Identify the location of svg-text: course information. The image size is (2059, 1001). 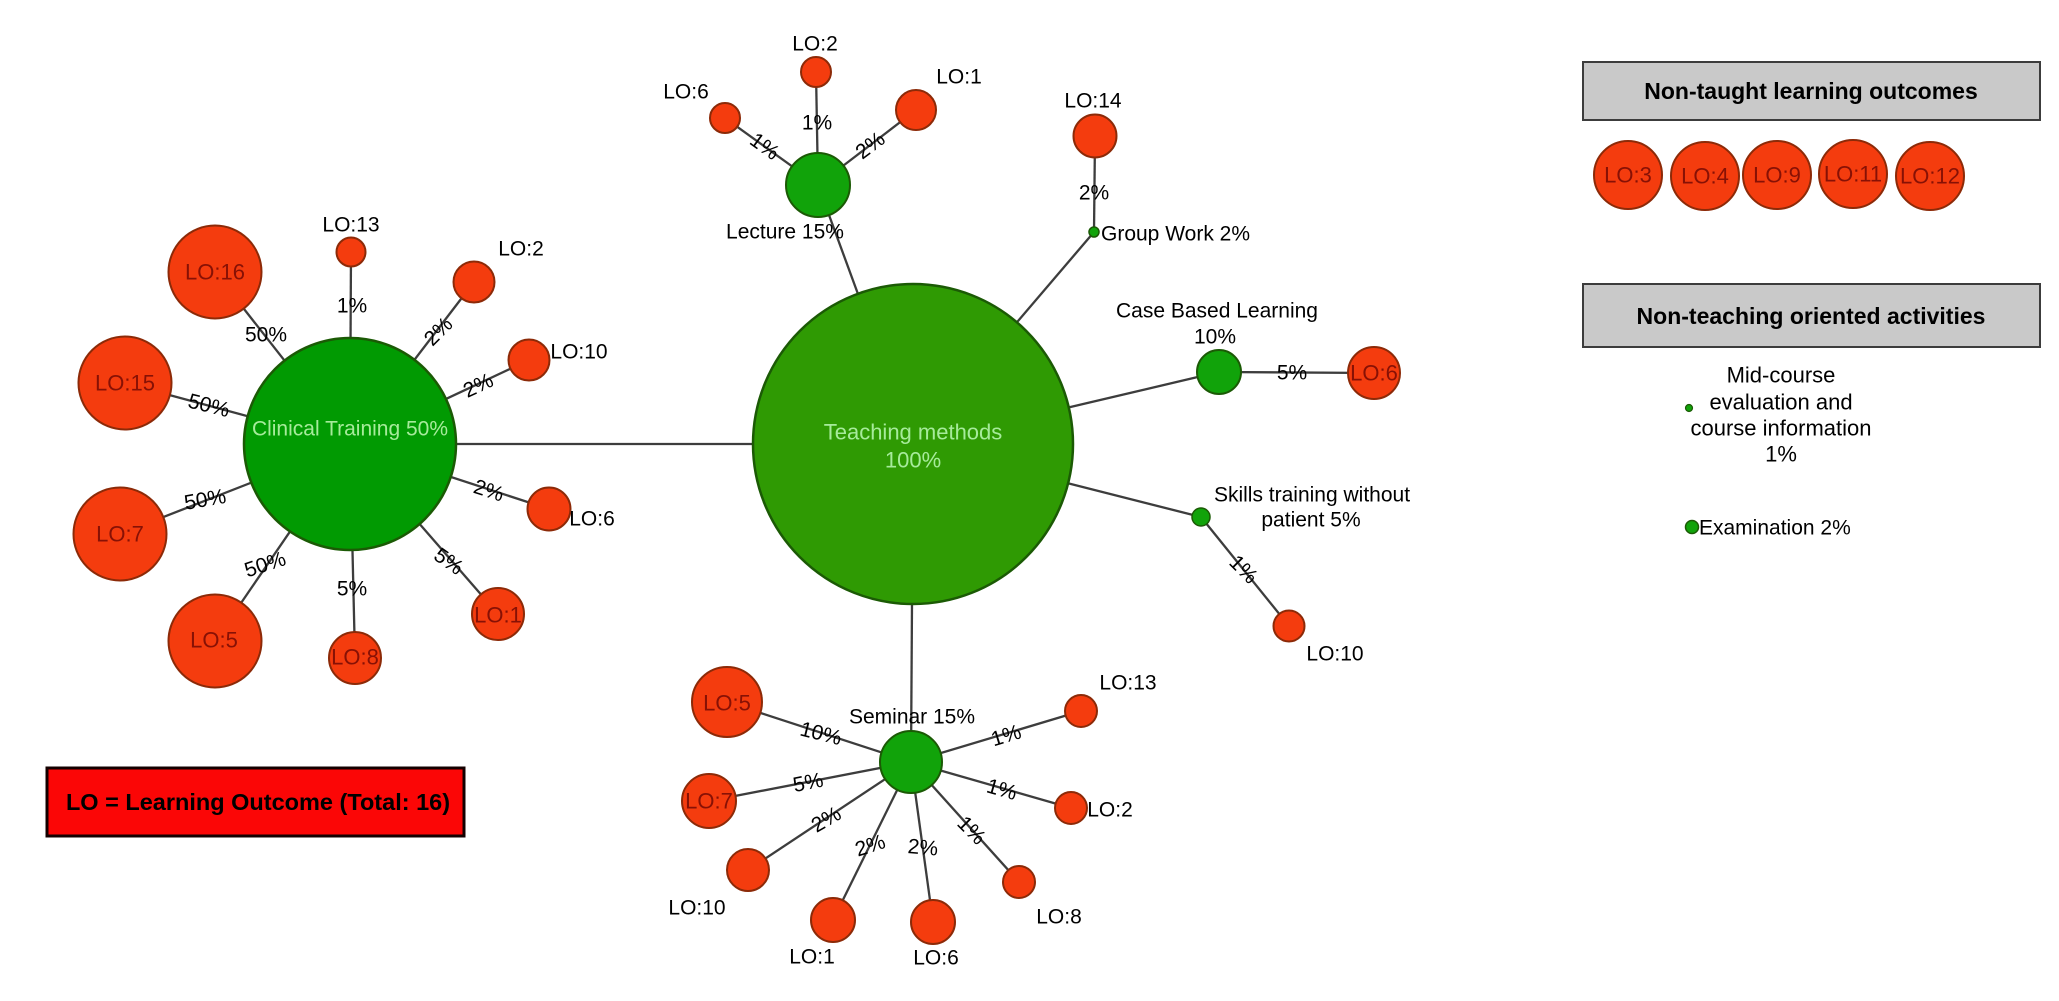
(1781, 428).